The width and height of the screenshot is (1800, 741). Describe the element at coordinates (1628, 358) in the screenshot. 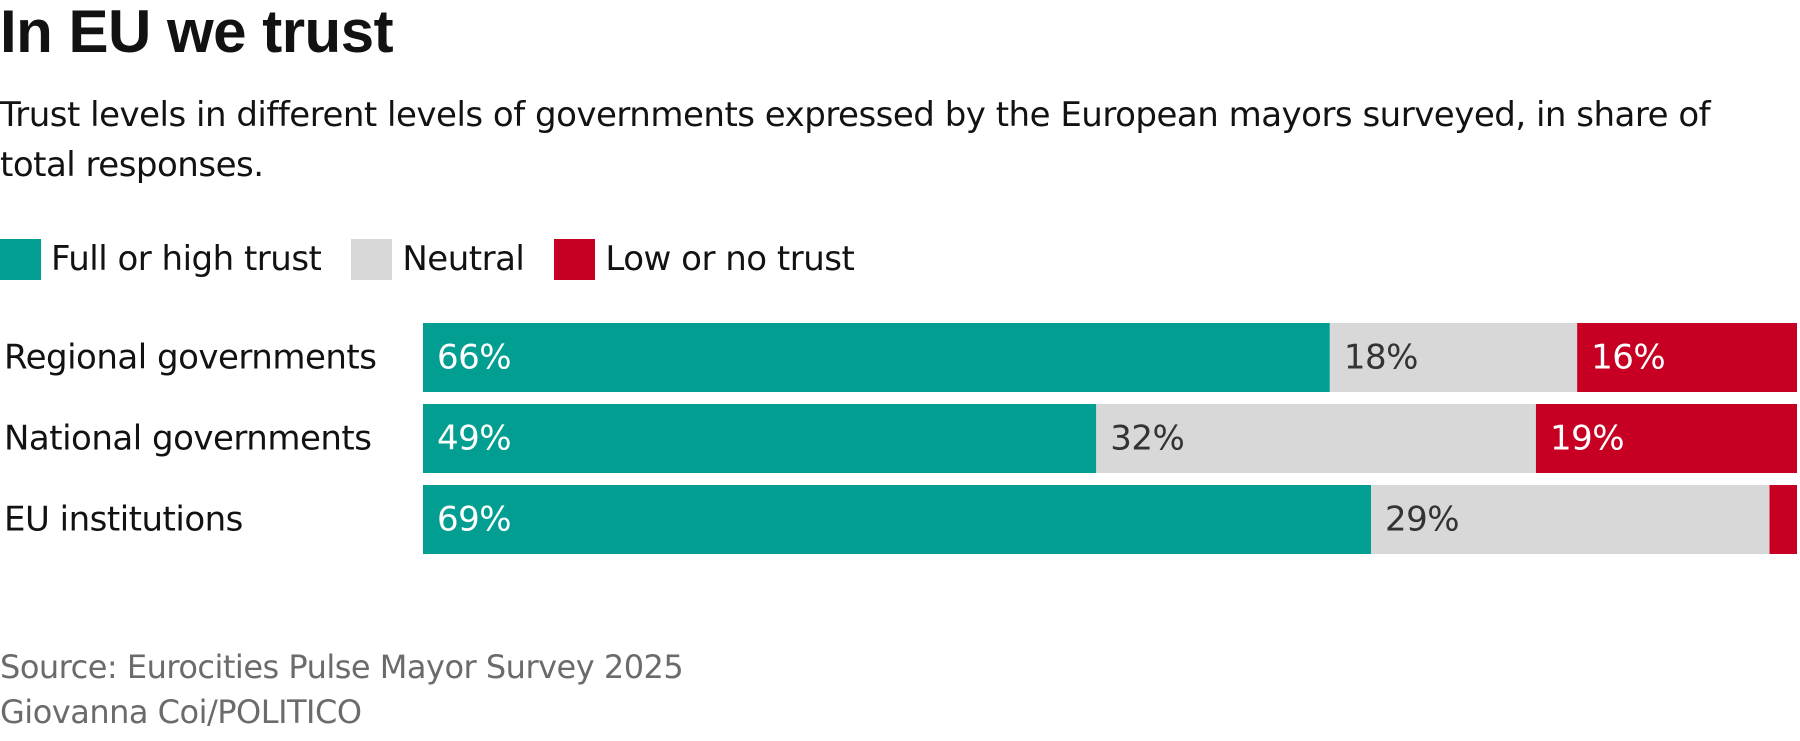

I see `data-label-low-or-no-trust-regional-governments: 16%` at that location.